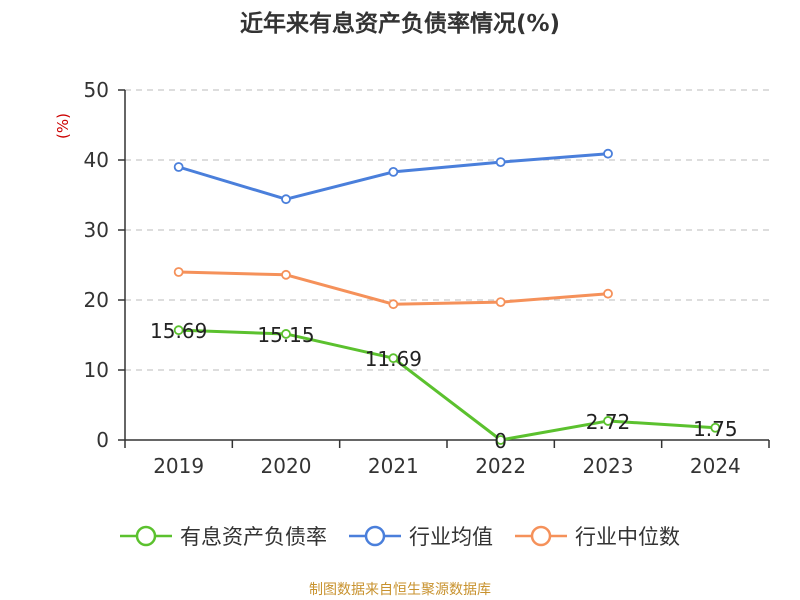 The image size is (800, 600). I want to click on x-tick-label: 2023, so click(608, 466).